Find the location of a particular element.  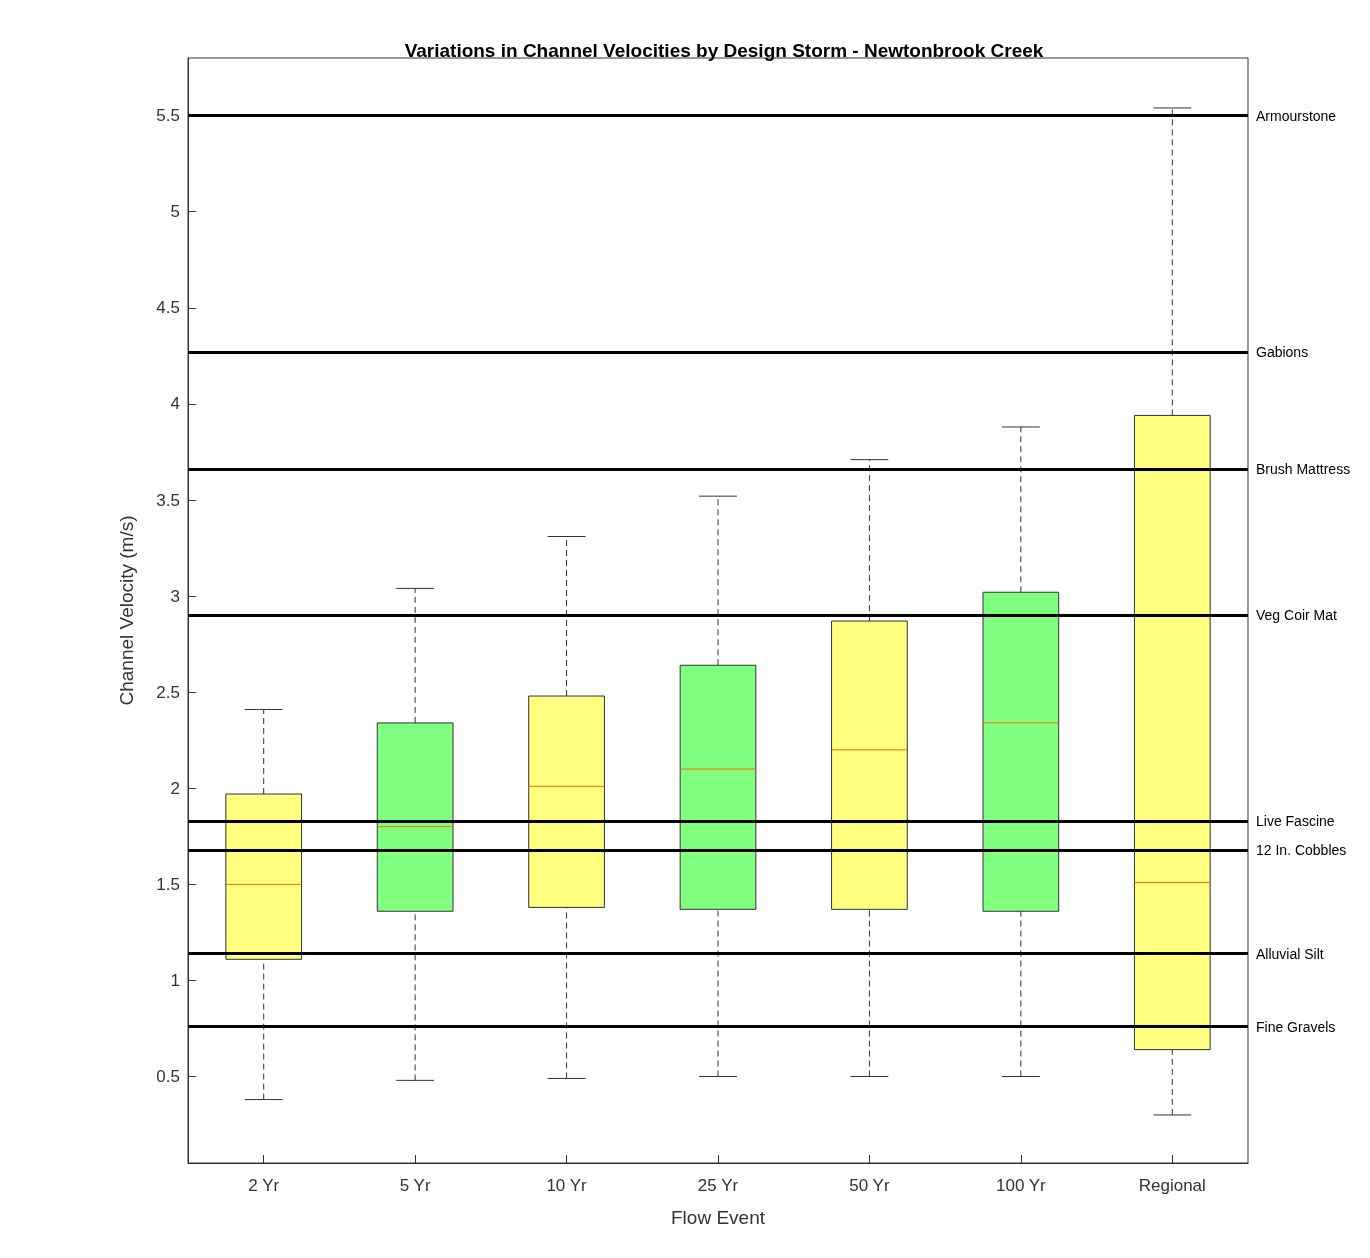

y-tick-label: 2.5 is located at coordinates (168, 692).